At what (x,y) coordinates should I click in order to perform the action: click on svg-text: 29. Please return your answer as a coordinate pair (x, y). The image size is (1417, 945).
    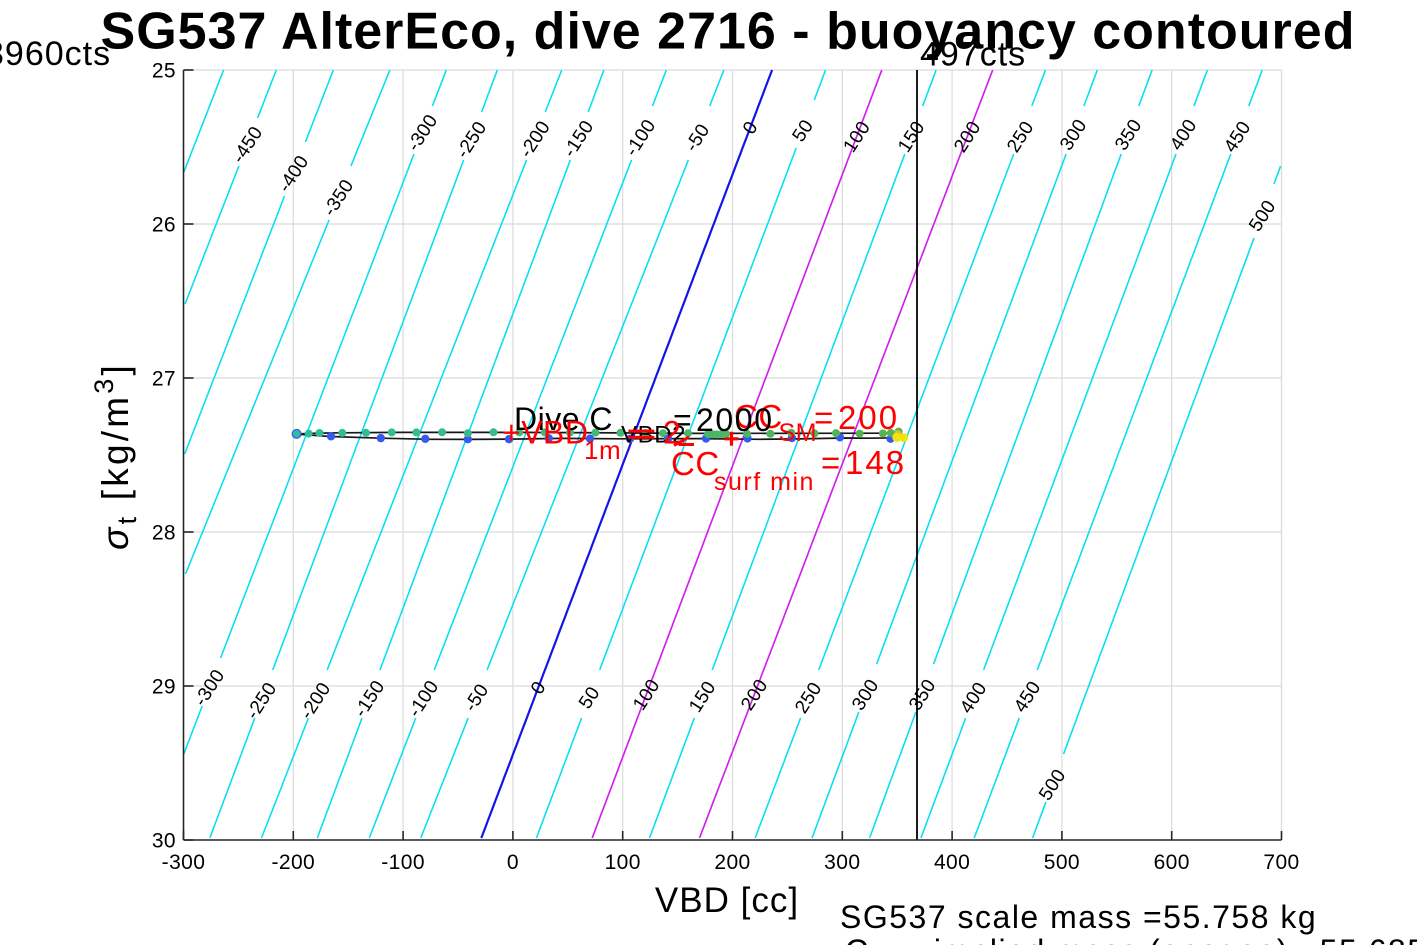
    Looking at the image, I should click on (164, 687).